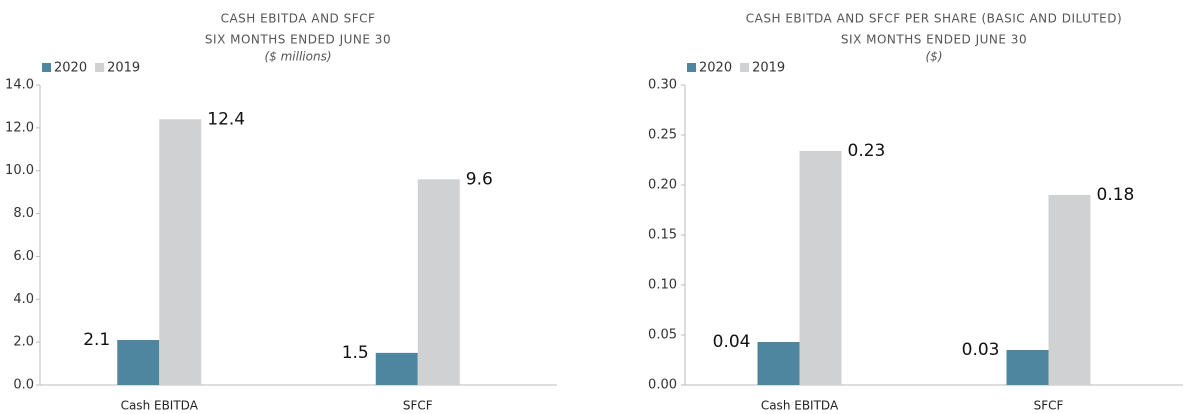  What do you see at coordinates (23, 213) in the screenshot?
I see `y-tick-label: 8.0` at bounding box center [23, 213].